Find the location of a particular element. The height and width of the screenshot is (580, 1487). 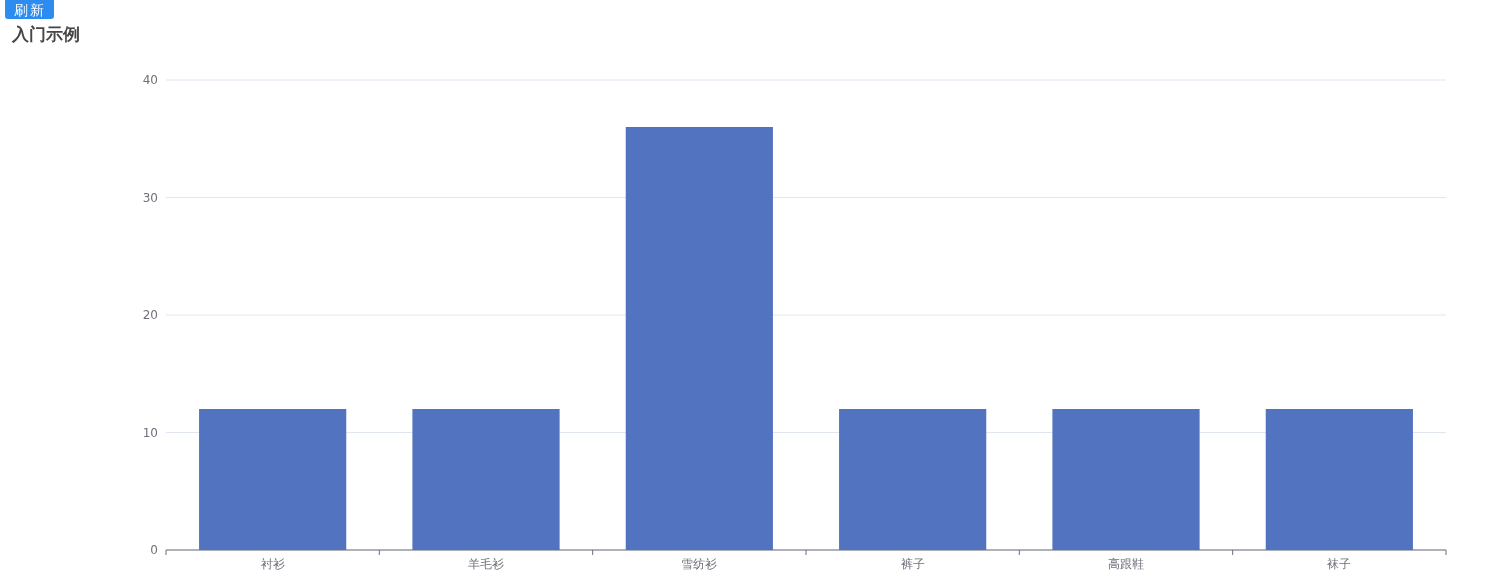

y-tick-label: 0 is located at coordinates (154, 550).